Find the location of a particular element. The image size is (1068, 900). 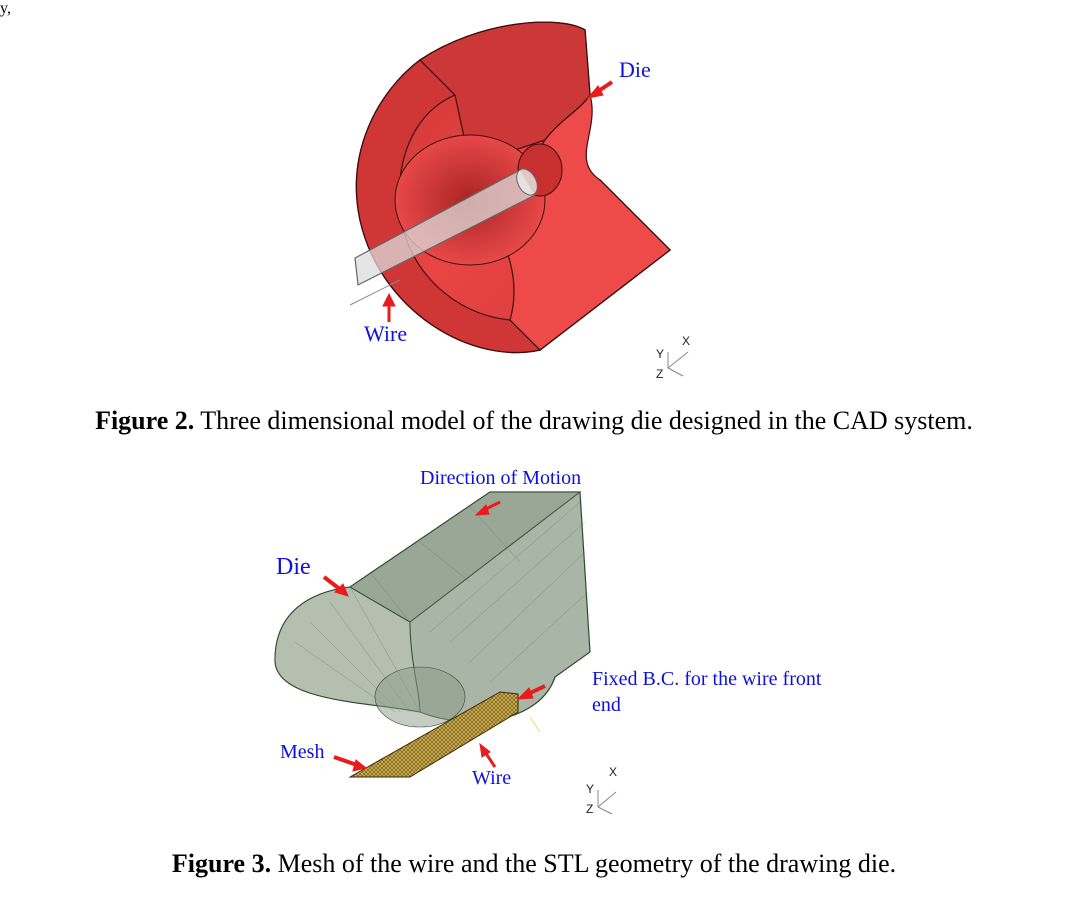

figure-3-caption-number: Figure 3. is located at coordinates (221, 863).